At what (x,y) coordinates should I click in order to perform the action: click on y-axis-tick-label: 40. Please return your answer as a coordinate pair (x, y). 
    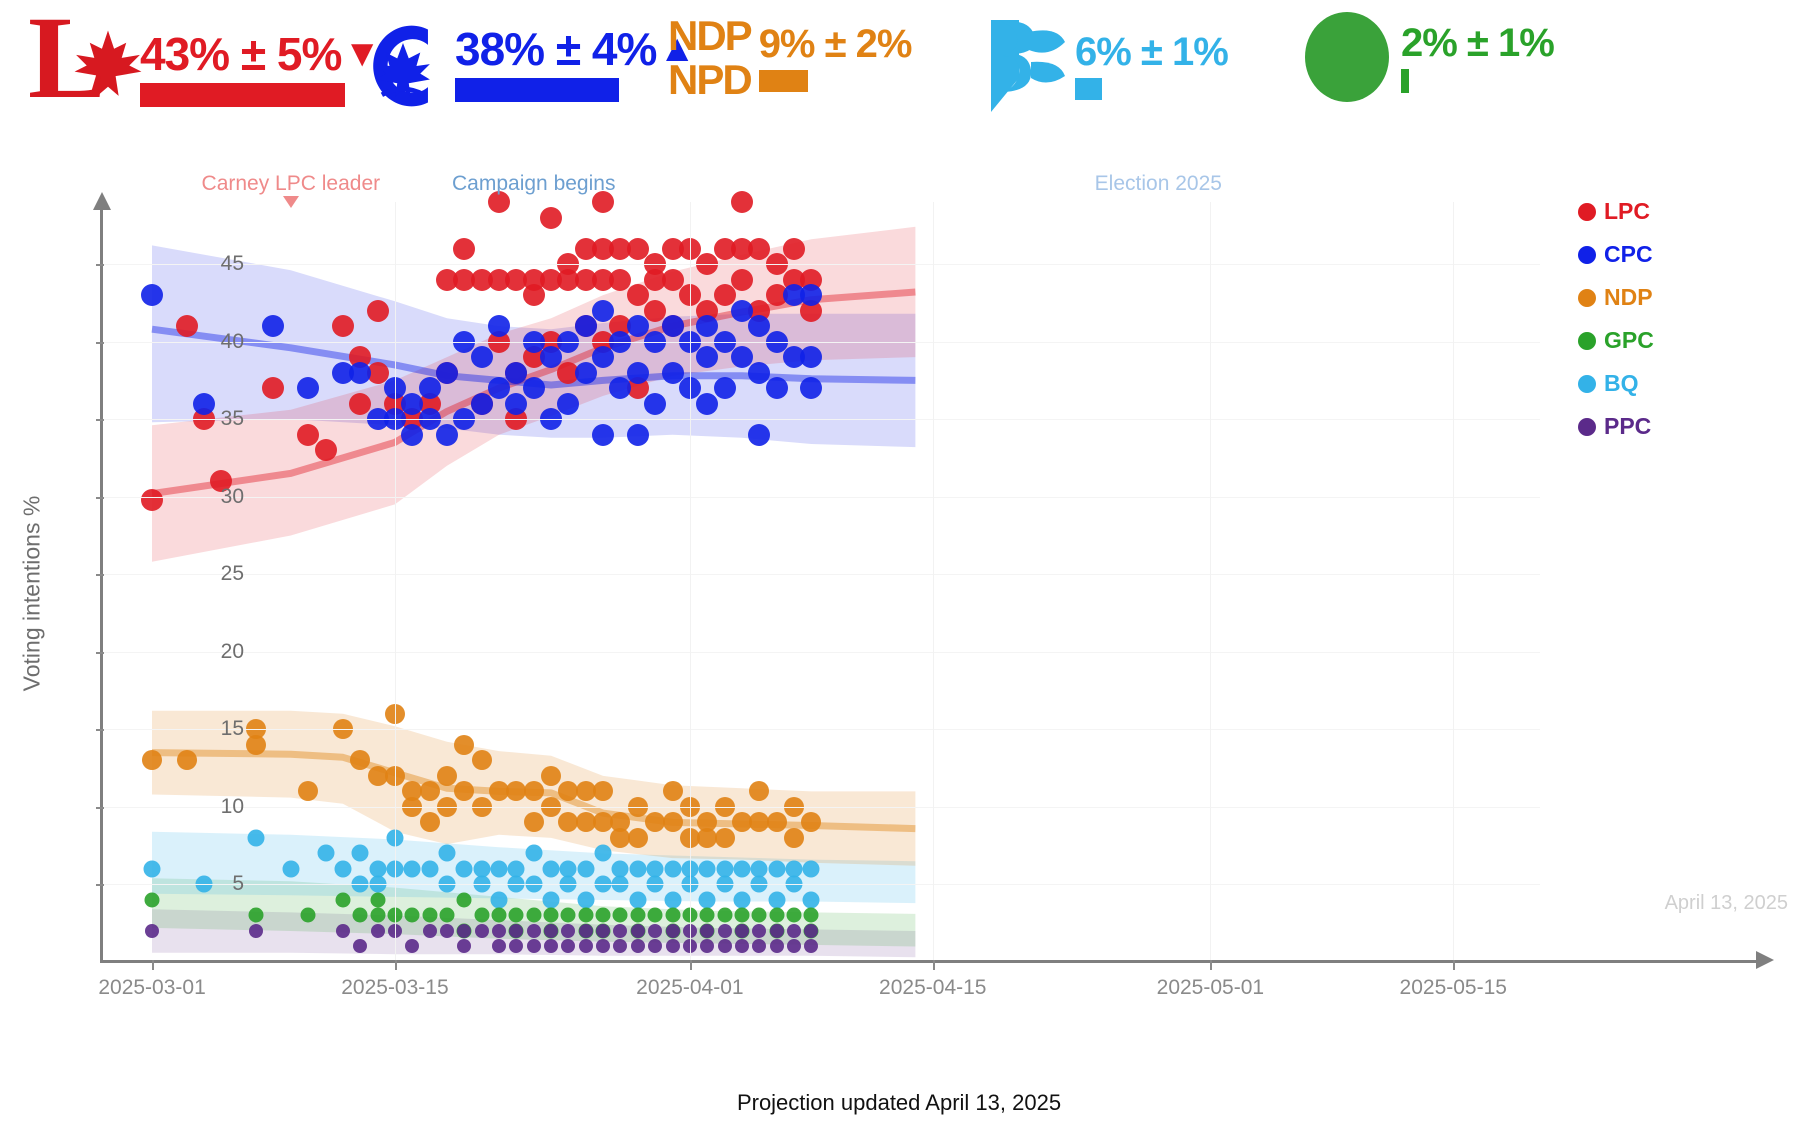
    Looking at the image, I should click on (232, 341).